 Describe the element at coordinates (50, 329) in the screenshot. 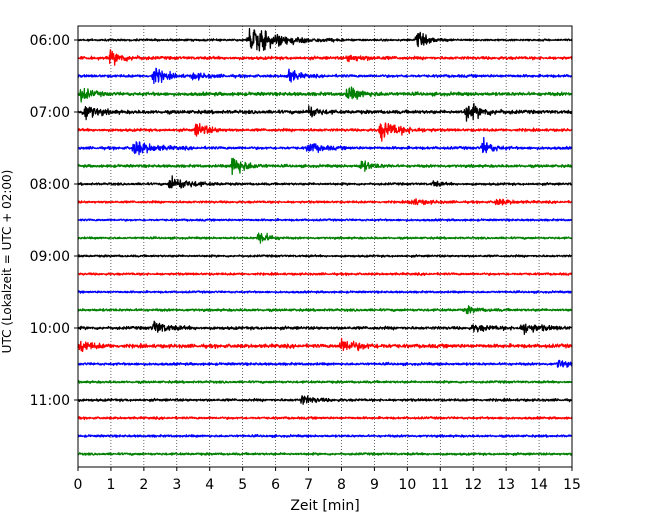

I see `y-tick-label: 10:00` at that location.